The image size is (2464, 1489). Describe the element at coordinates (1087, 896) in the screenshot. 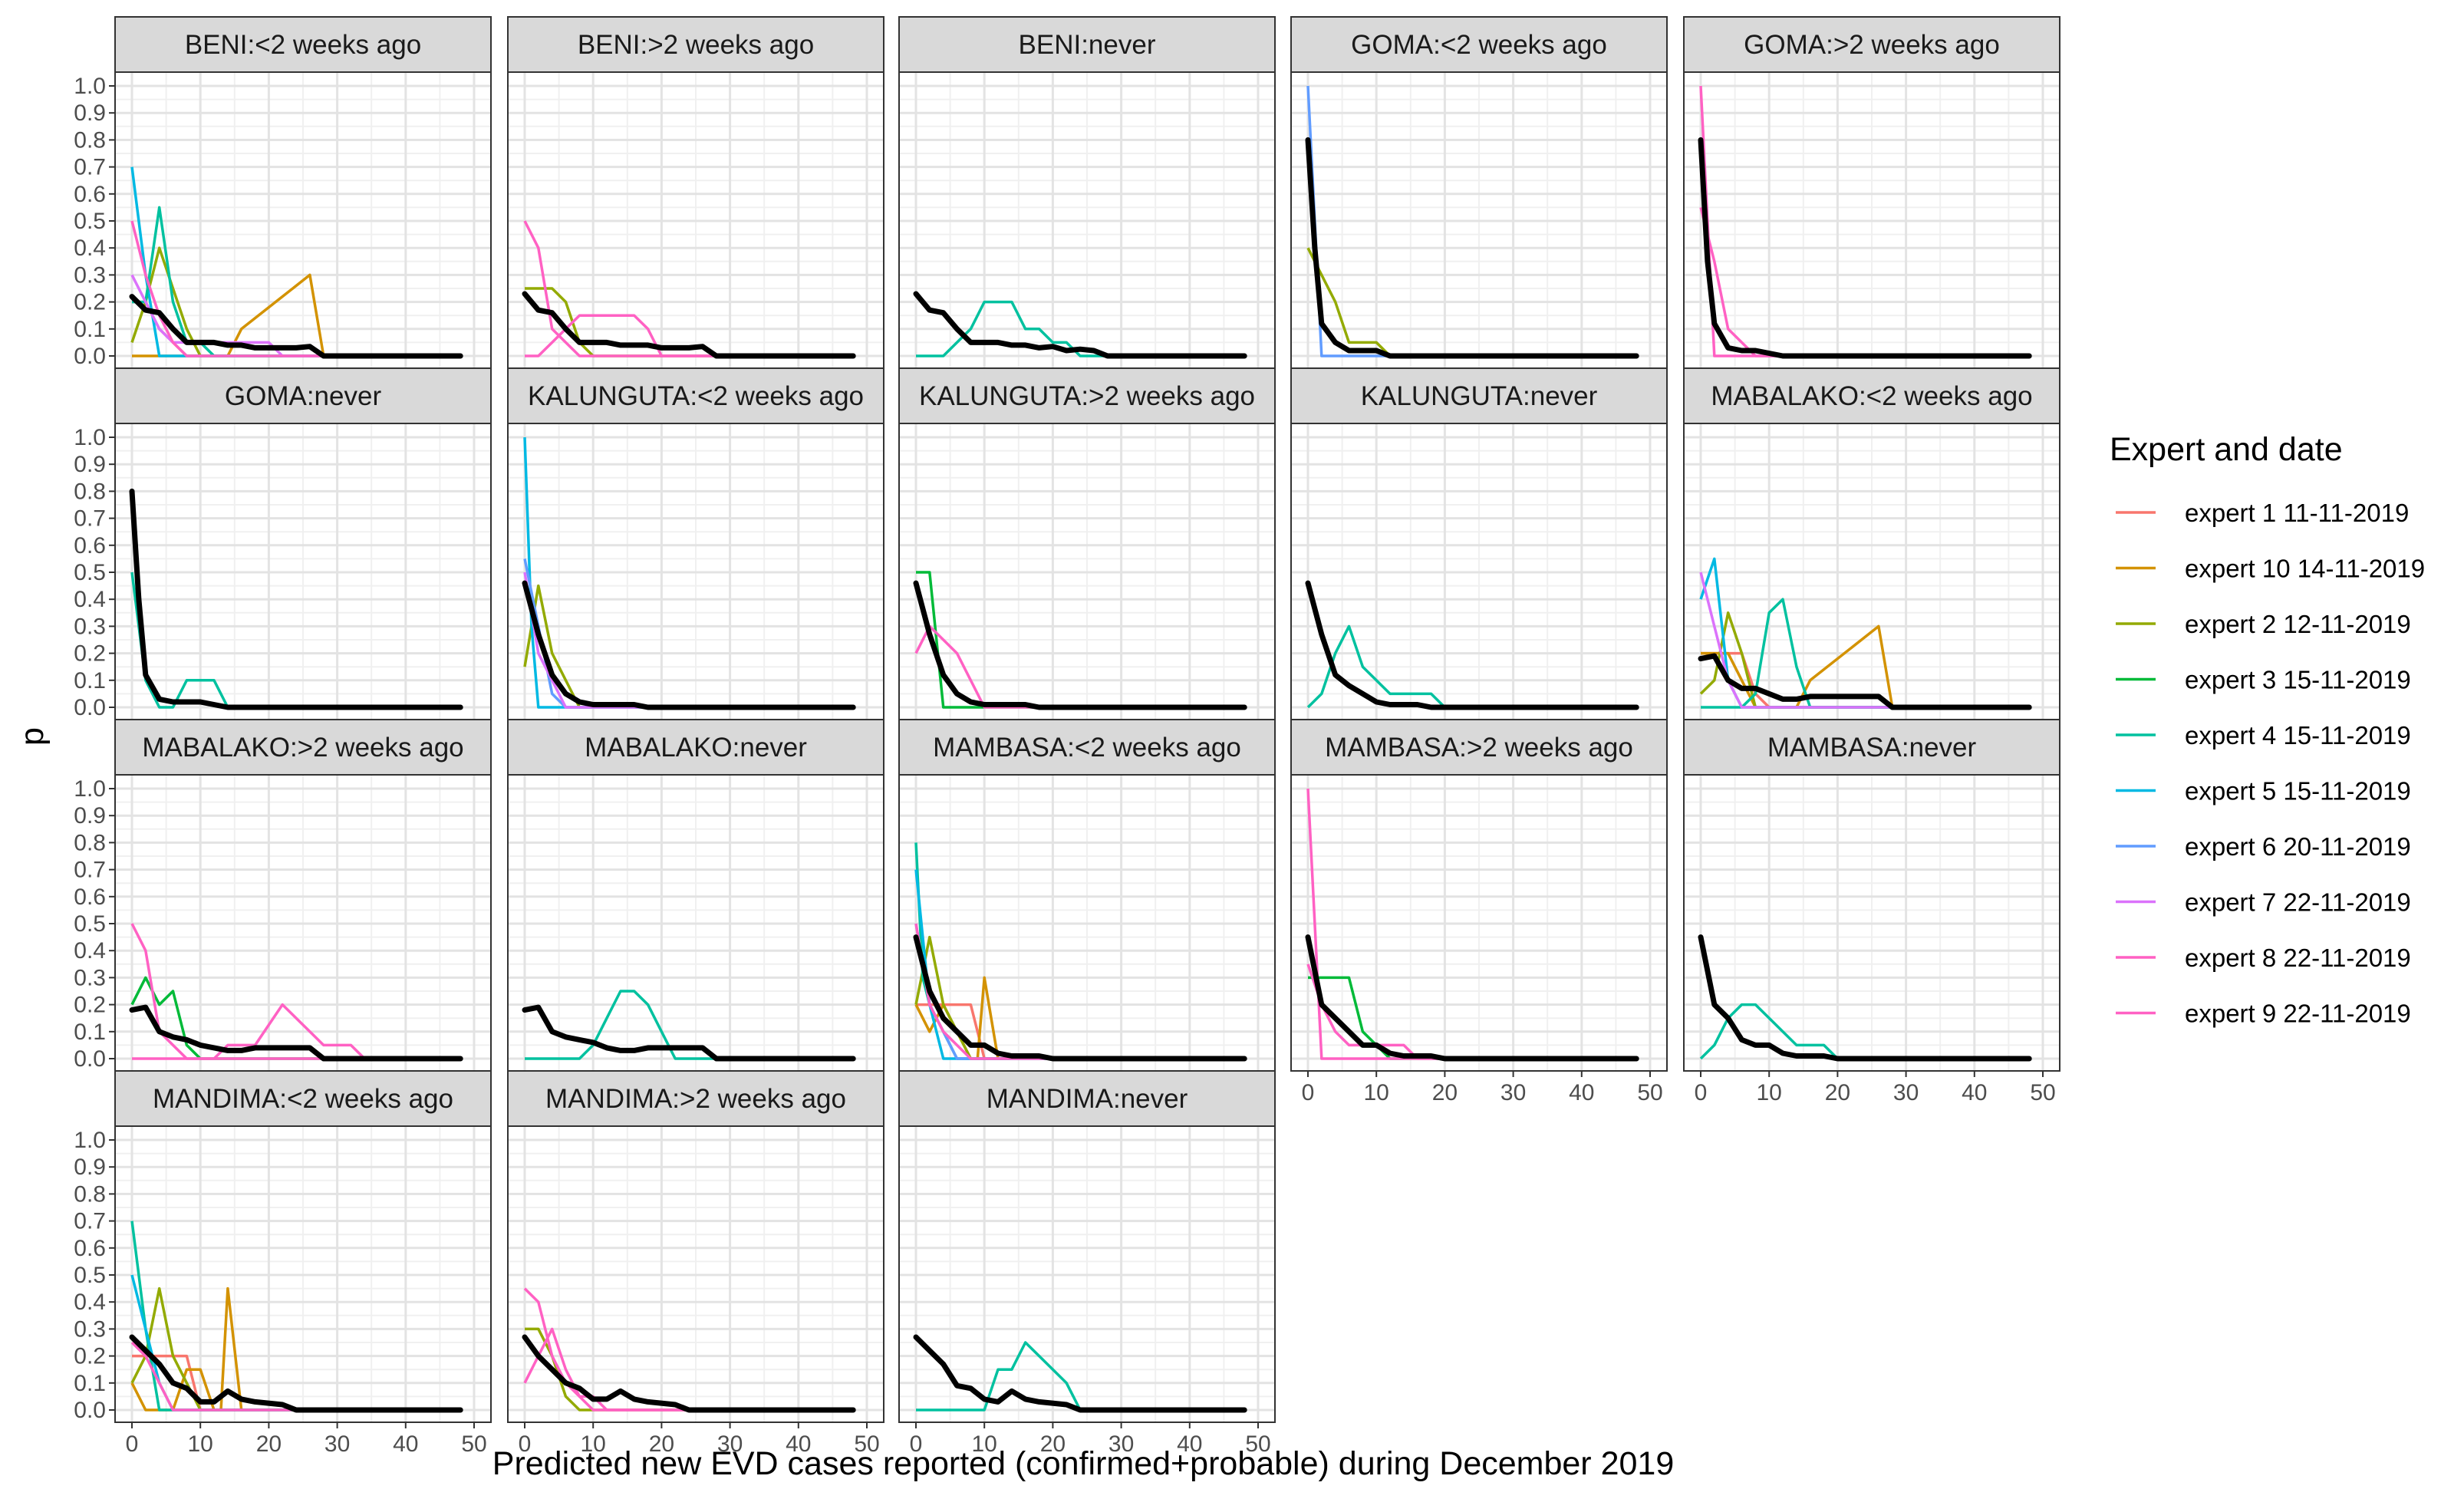

I see `facet-panel: MAMBASA:<2 weeks ago` at that location.